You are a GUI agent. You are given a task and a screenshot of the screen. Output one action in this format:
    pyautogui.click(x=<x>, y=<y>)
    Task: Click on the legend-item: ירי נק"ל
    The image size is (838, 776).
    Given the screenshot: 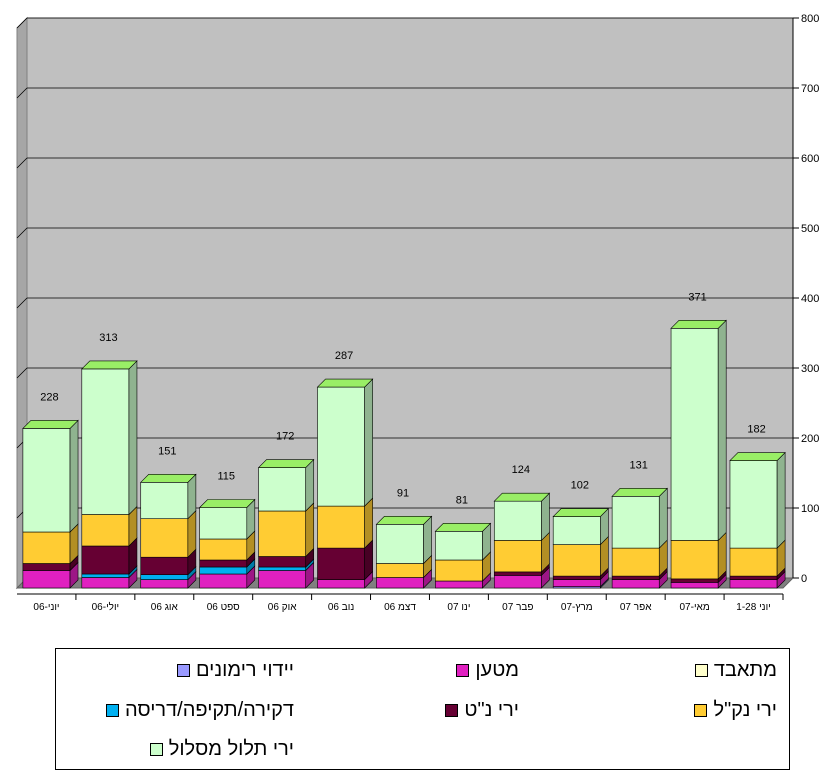 What is the action you would take?
    pyautogui.click(x=735, y=710)
    